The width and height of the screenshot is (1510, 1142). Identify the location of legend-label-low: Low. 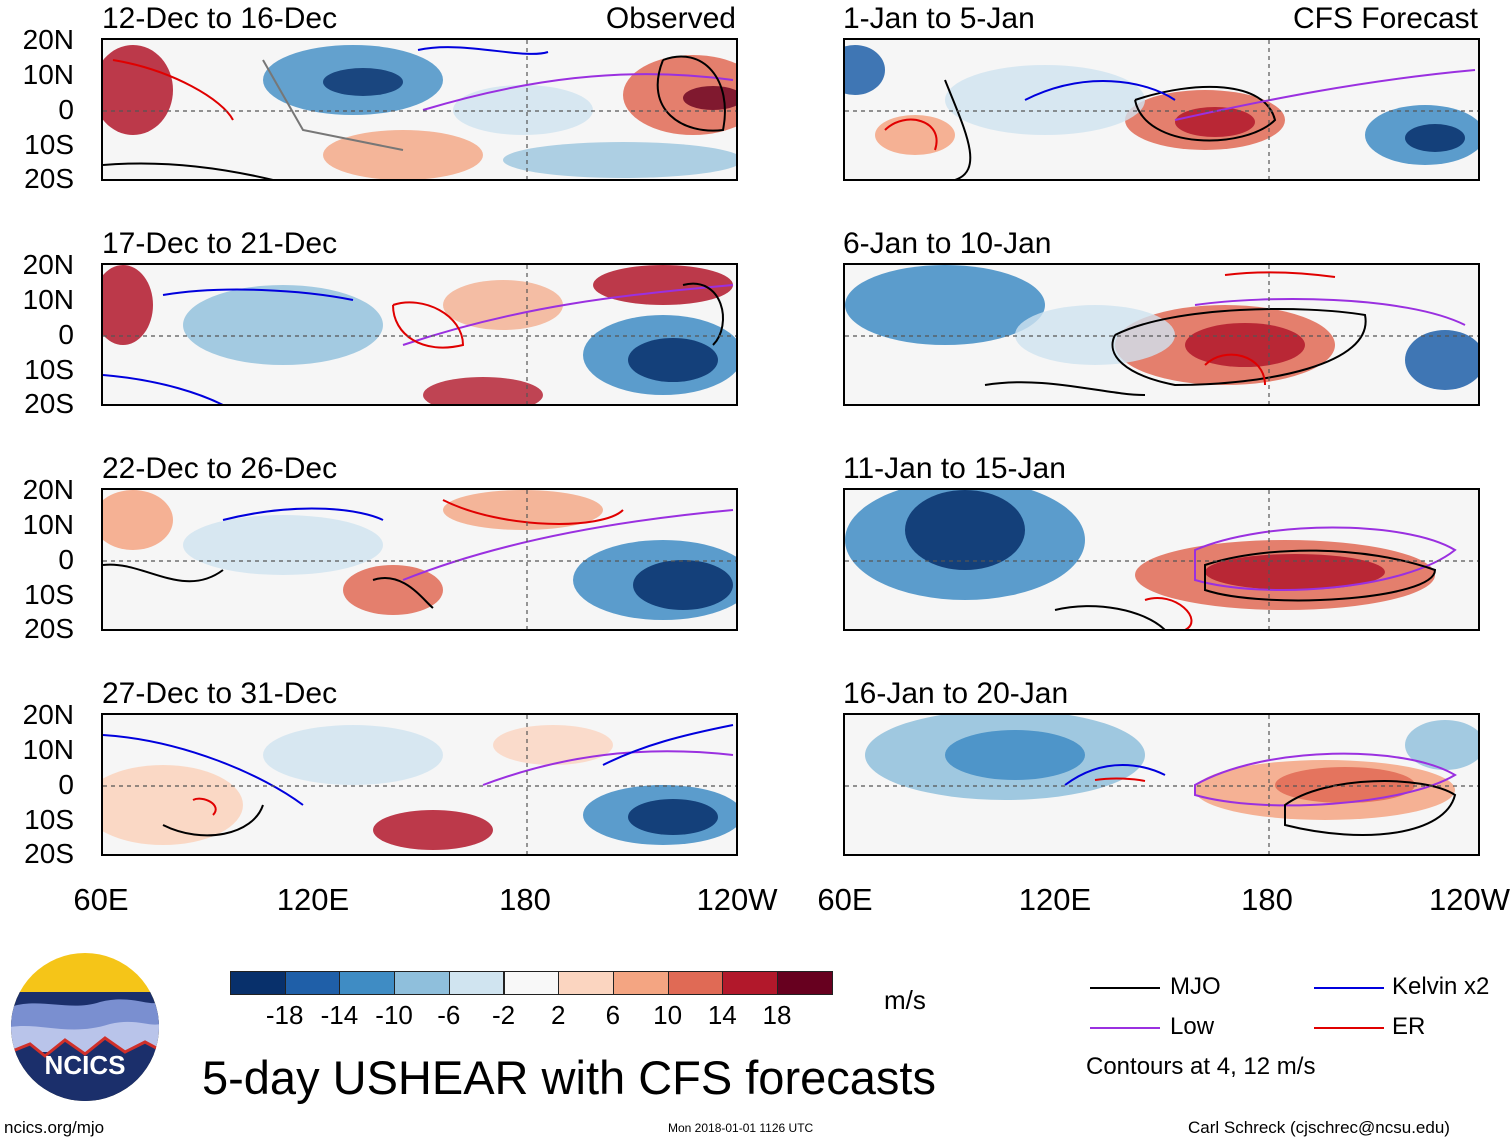
(1192, 1026).